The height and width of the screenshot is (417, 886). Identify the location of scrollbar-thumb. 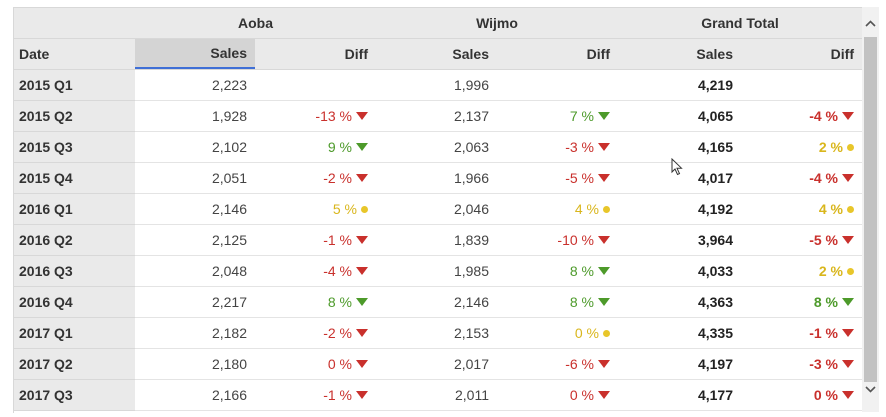
(870, 209).